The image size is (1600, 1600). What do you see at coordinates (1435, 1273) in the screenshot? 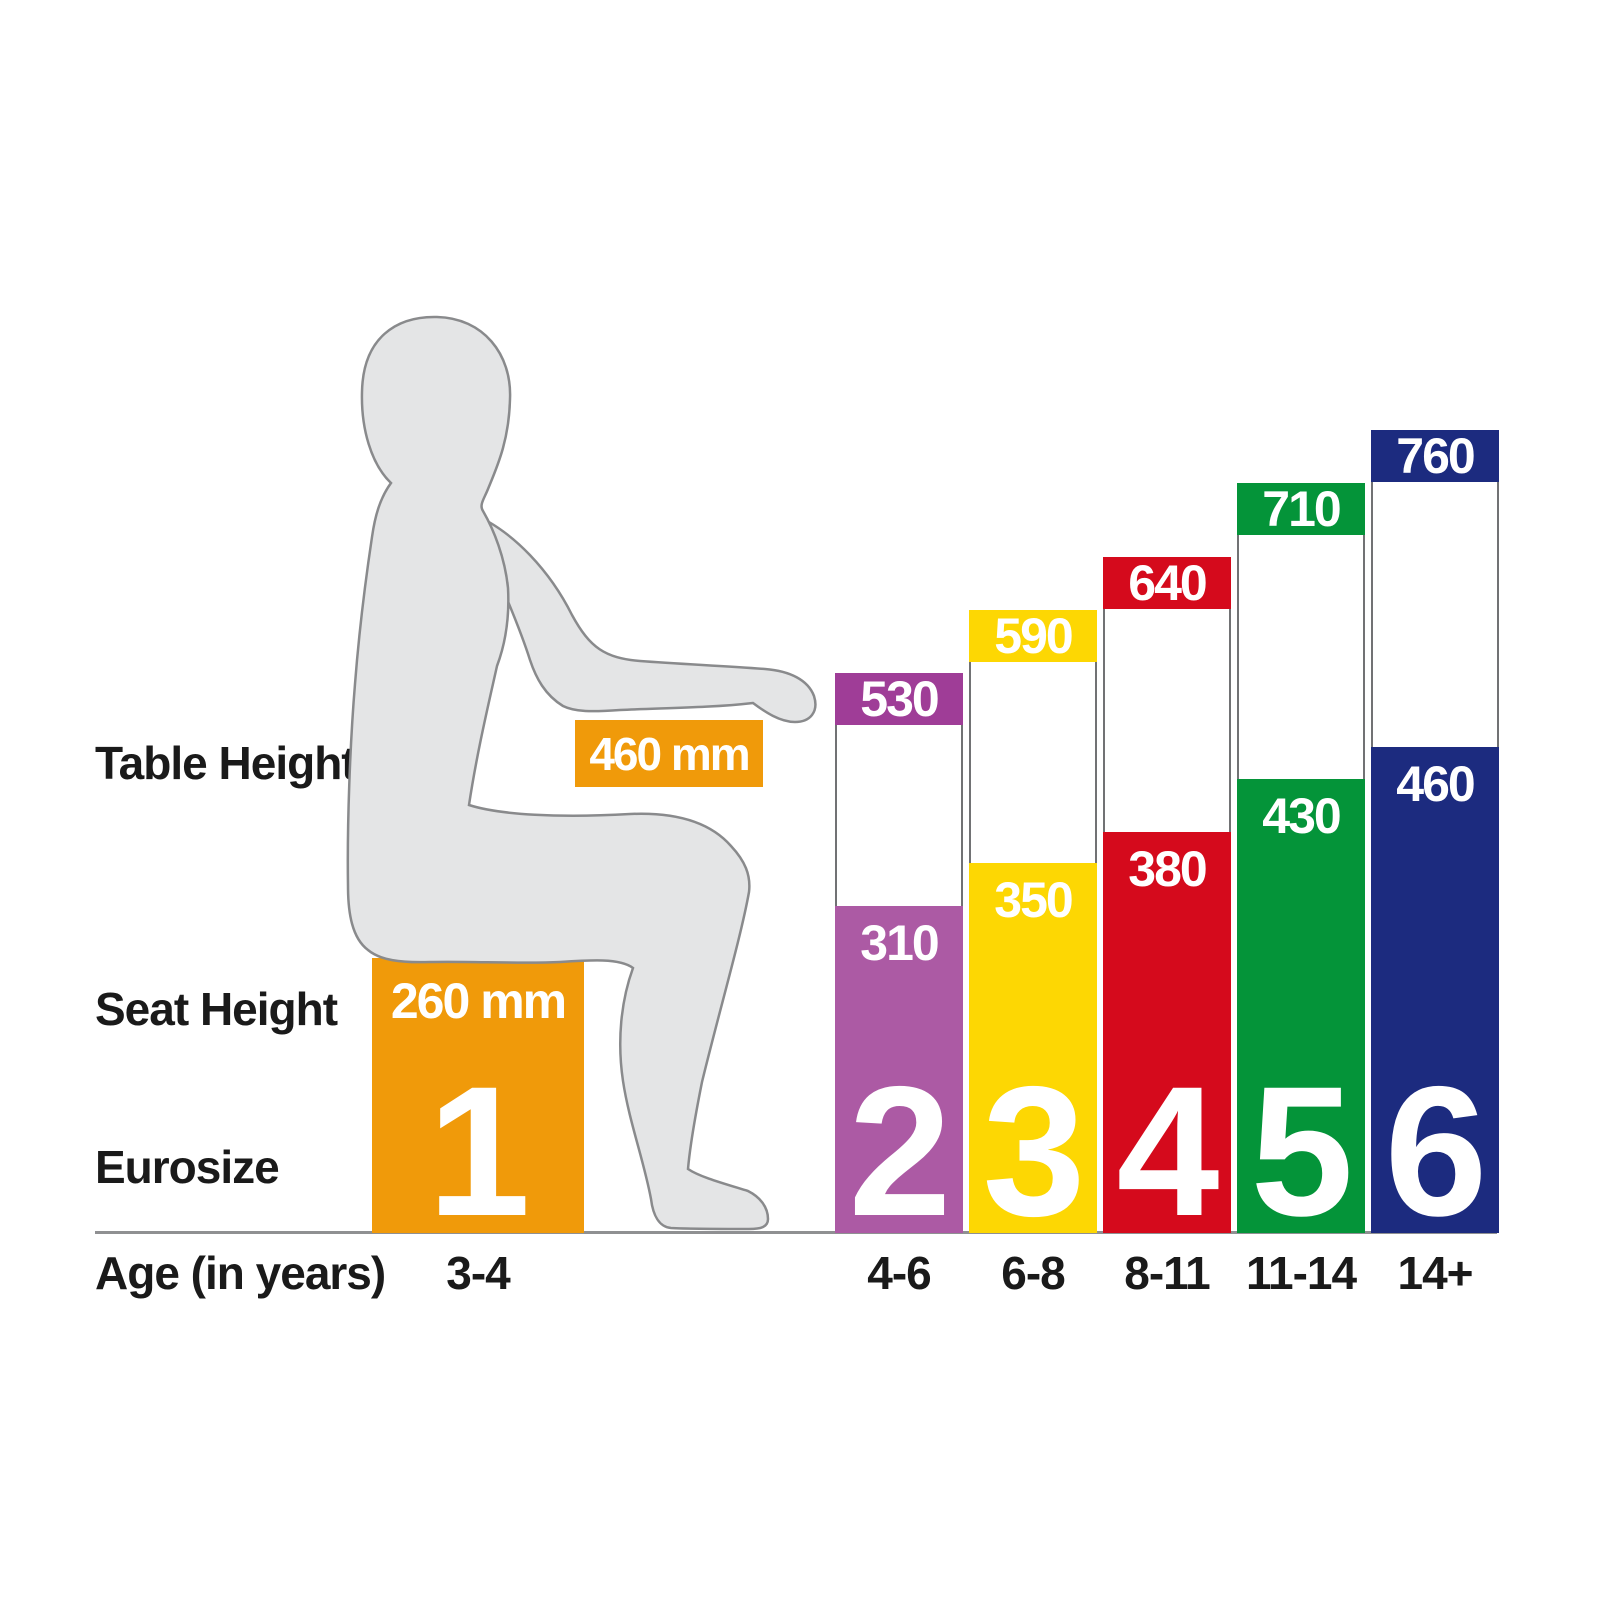
I see `age-label-6: 14+` at bounding box center [1435, 1273].